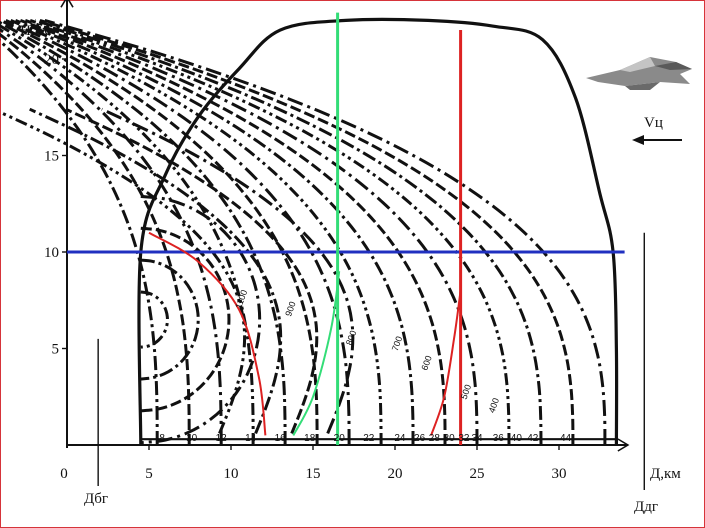 This screenshot has width=705, height=528. Describe the element at coordinates (435, 438) in the screenshot. I see `time-mark-label: 28` at that location.